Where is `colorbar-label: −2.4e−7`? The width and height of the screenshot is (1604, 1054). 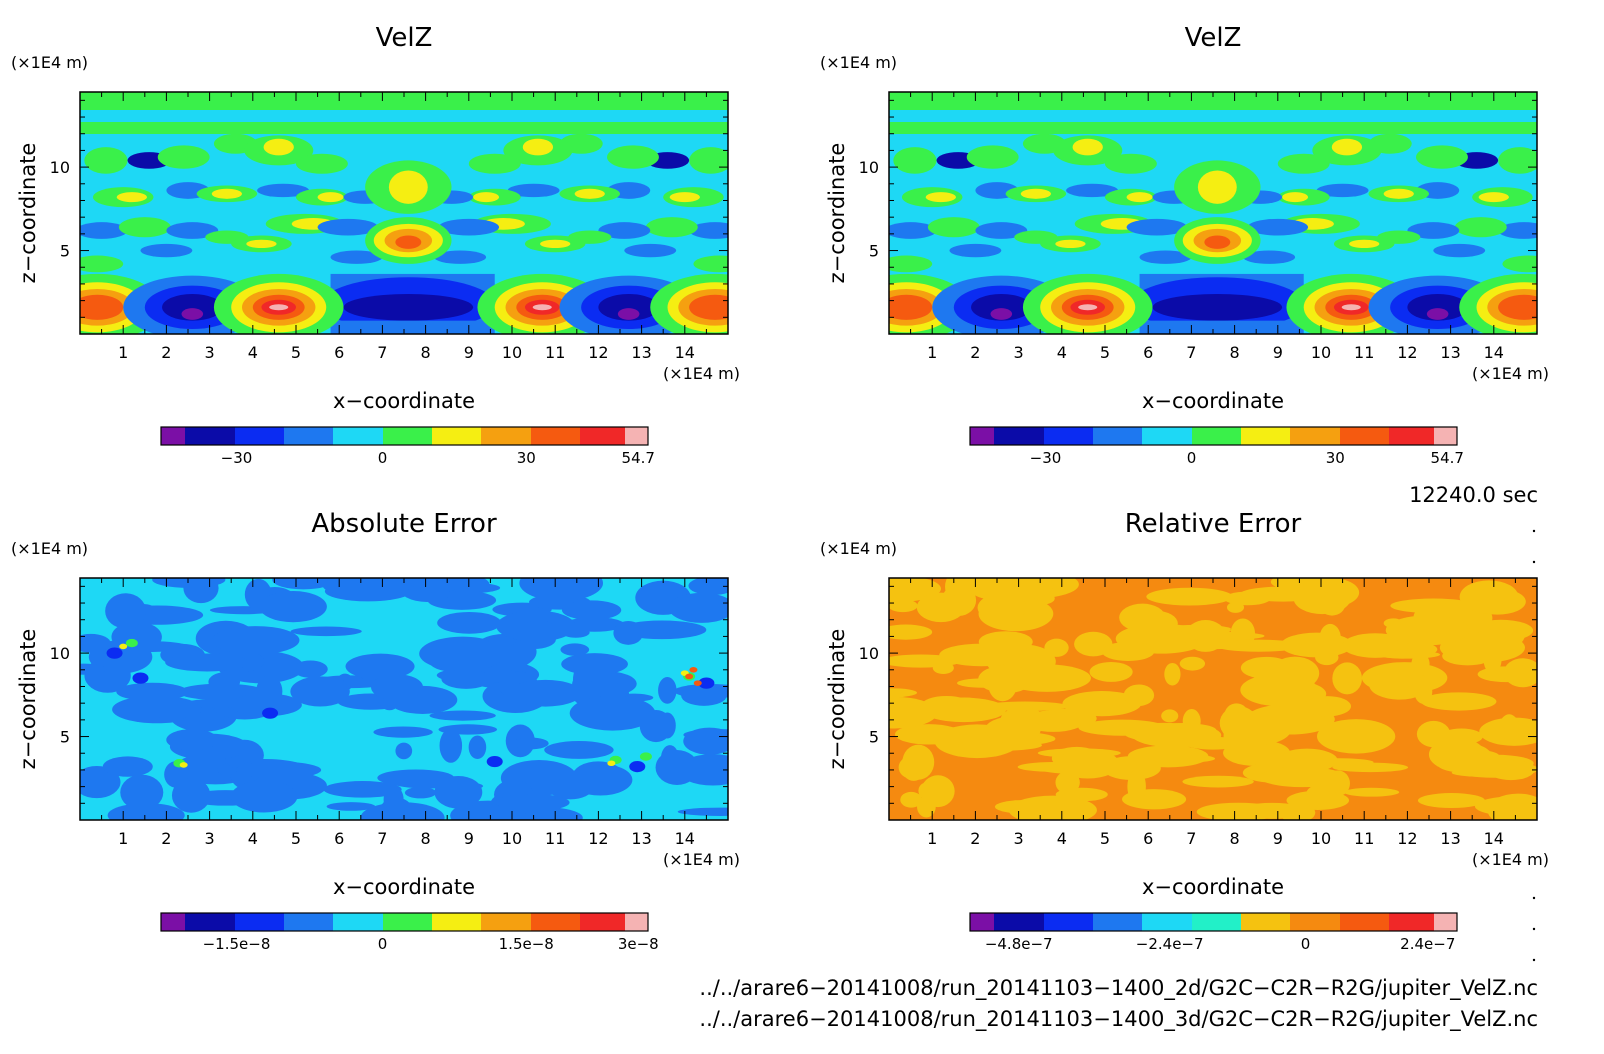 colorbar-label: −2.4e−7 is located at coordinates (1170, 944).